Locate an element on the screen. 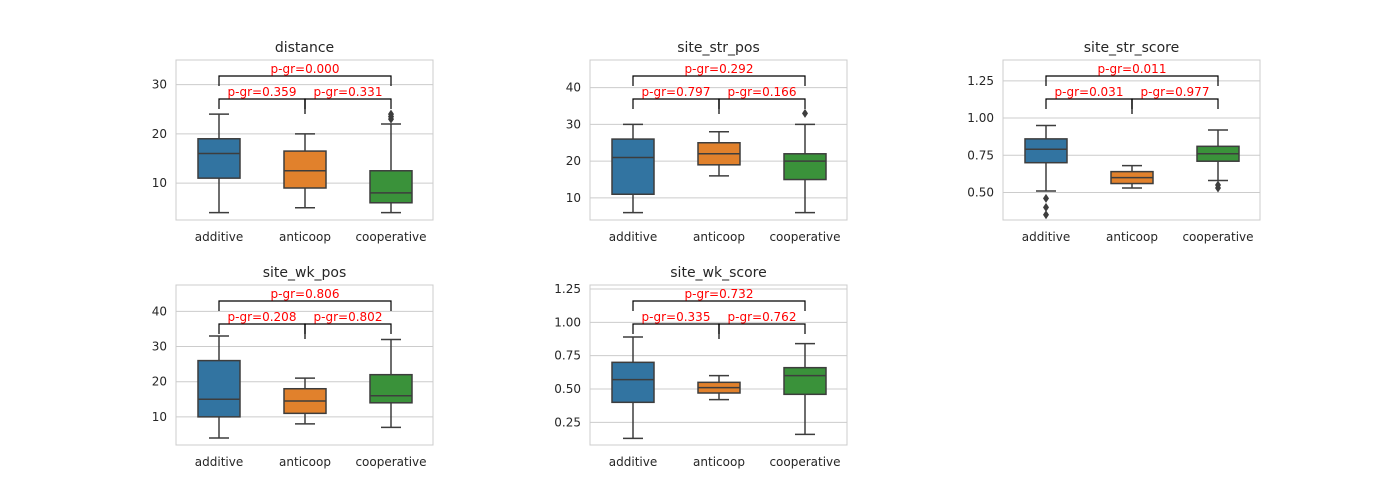 The image size is (1400, 500). significance-annotation: p-gr=0.331 is located at coordinates (348, 97).